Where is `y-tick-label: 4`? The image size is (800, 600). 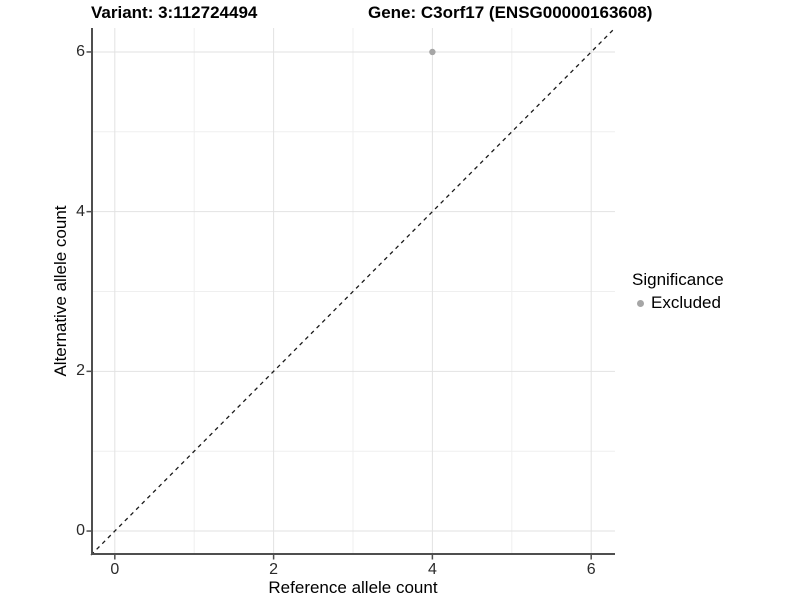 y-tick-label: 4 is located at coordinates (80, 211).